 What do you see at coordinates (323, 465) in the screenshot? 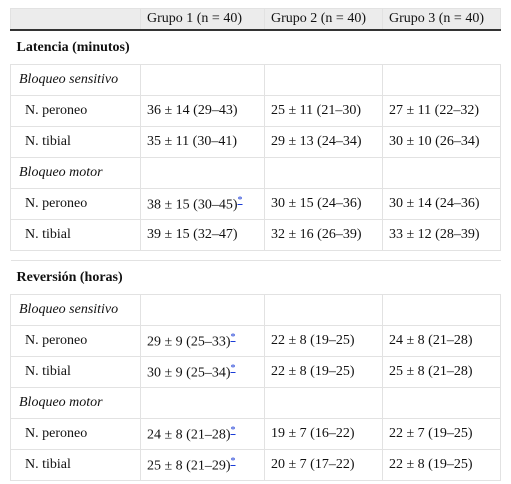
I see `value-cell: 20 ± 7 (17–22)` at bounding box center [323, 465].